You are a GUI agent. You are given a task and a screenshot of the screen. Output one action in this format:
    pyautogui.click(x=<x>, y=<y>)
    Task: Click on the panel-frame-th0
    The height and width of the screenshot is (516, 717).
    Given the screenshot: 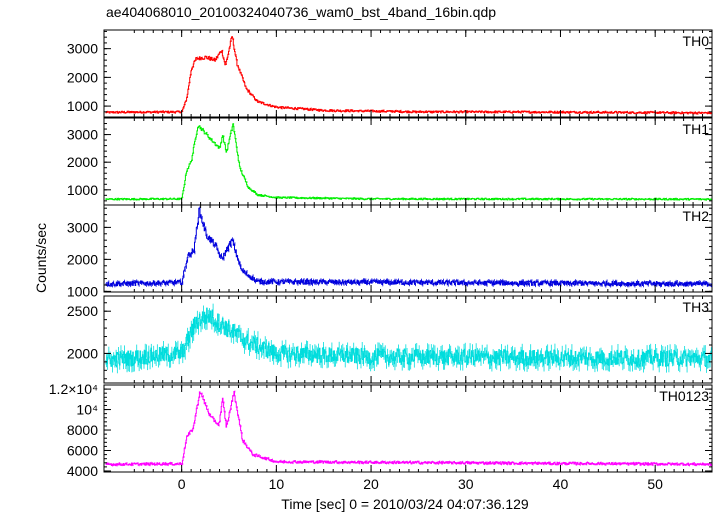 What is the action you would take?
    pyautogui.click(x=408, y=73)
    